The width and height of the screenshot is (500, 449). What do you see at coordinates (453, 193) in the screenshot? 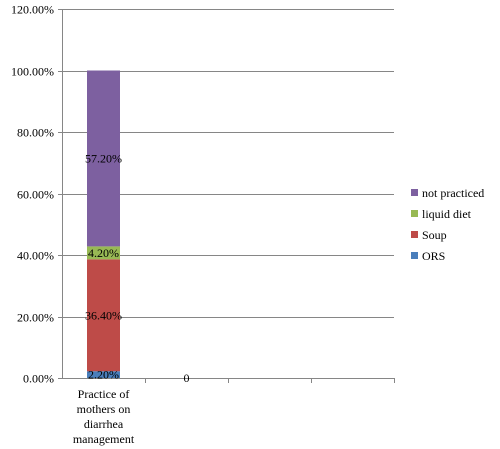
I see `legend-label: not practiced` at bounding box center [453, 193].